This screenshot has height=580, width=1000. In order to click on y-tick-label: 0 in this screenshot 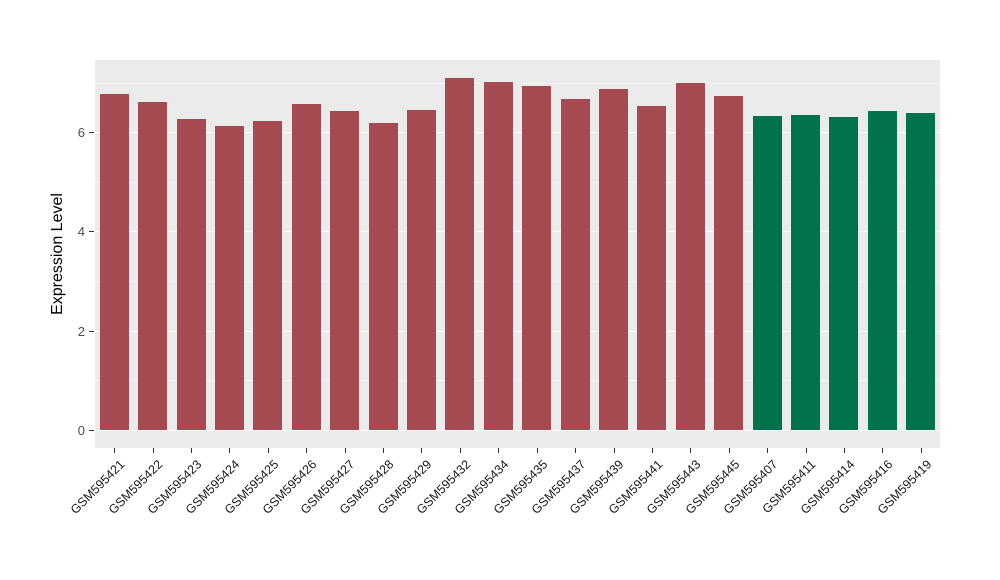, I will do `click(81, 430)`.